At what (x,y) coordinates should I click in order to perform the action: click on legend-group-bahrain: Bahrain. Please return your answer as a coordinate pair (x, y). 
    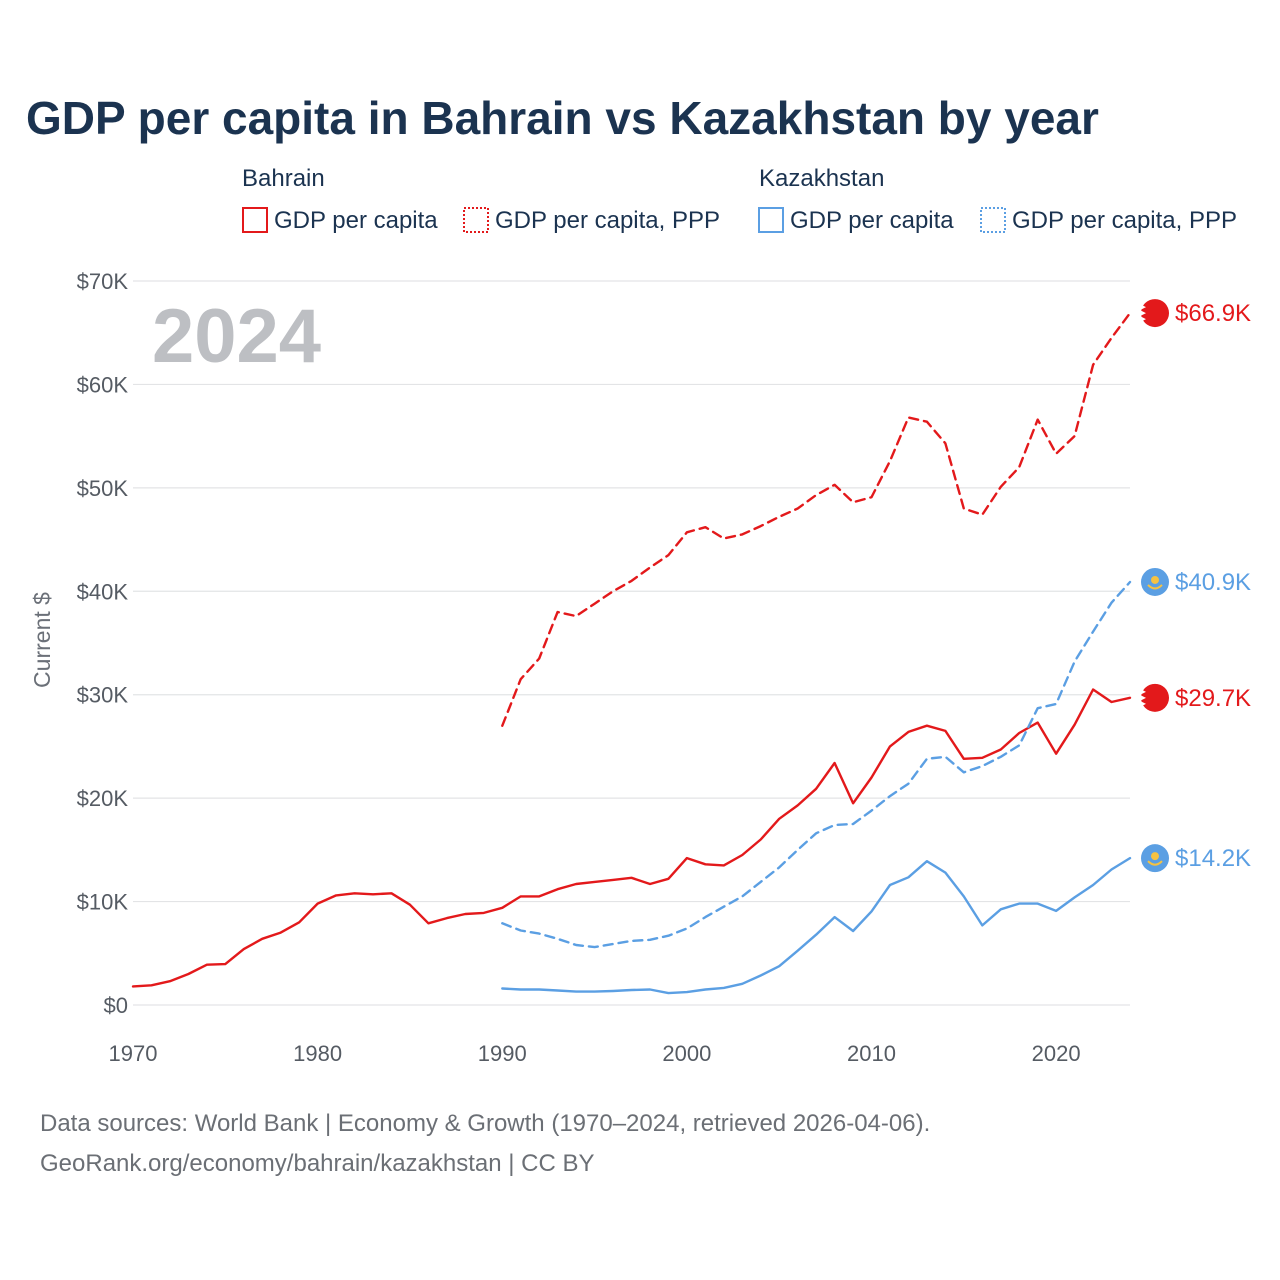
    Looking at the image, I should click on (283, 178).